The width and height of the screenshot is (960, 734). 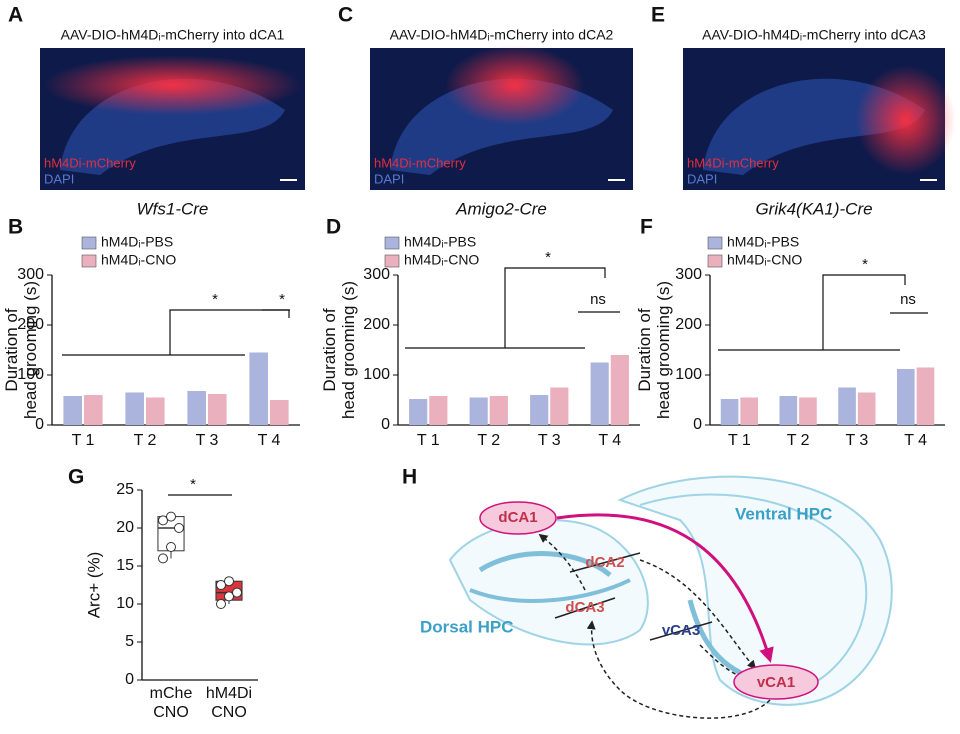 I want to click on image-title: AAV-DIO-hM4Dᵢ-mCherry into dCA2, so click(x=502, y=35).